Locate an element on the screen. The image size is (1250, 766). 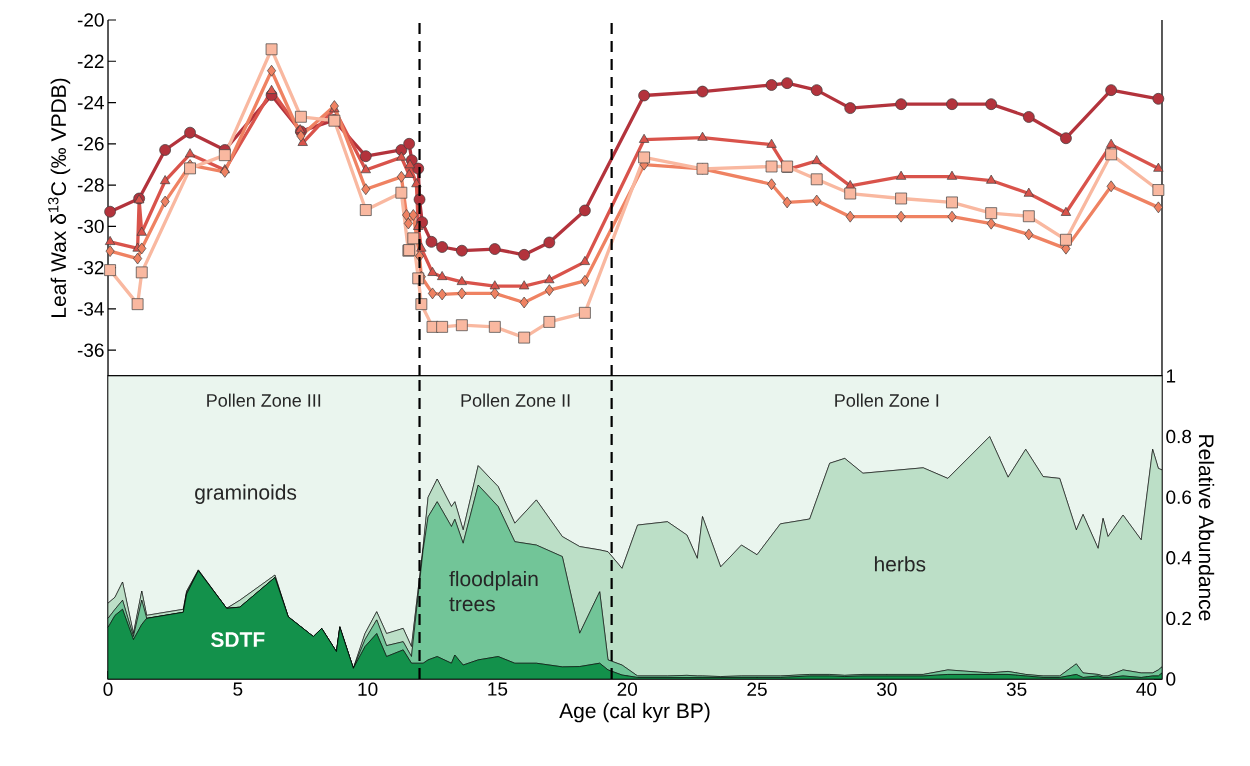
y-tick-label: 0.6 is located at coordinates (1179, 497).